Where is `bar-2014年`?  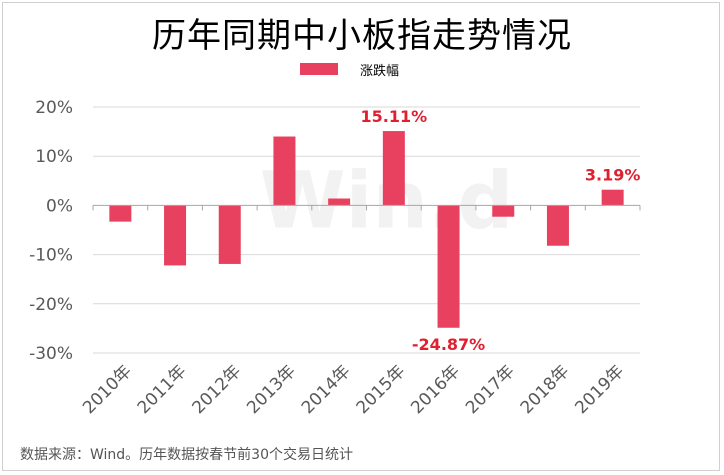 bar-2014年 is located at coordinates (339, 202).